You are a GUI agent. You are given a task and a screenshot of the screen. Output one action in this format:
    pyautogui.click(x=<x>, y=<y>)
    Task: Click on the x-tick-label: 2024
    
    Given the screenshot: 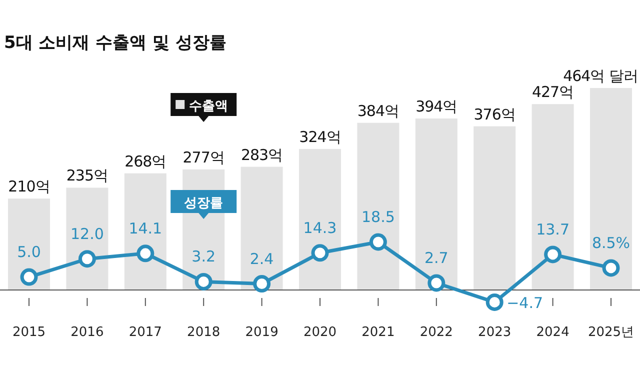 What is the action you would take?
    pyautogui.click(x=553, y=332)
    